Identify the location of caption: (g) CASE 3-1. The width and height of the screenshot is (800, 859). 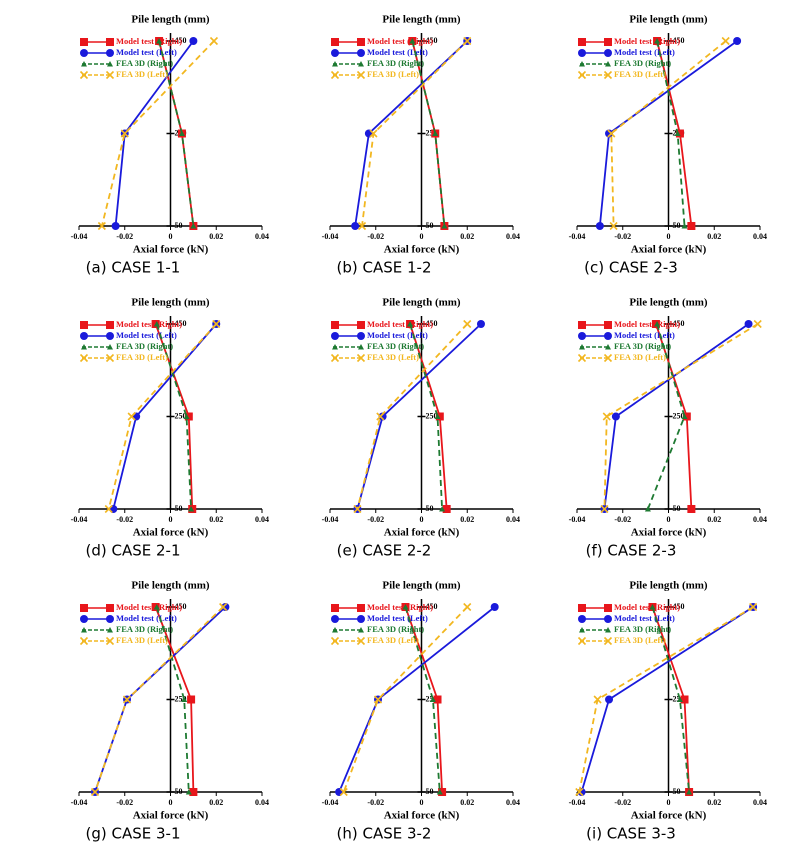
(133, 834).